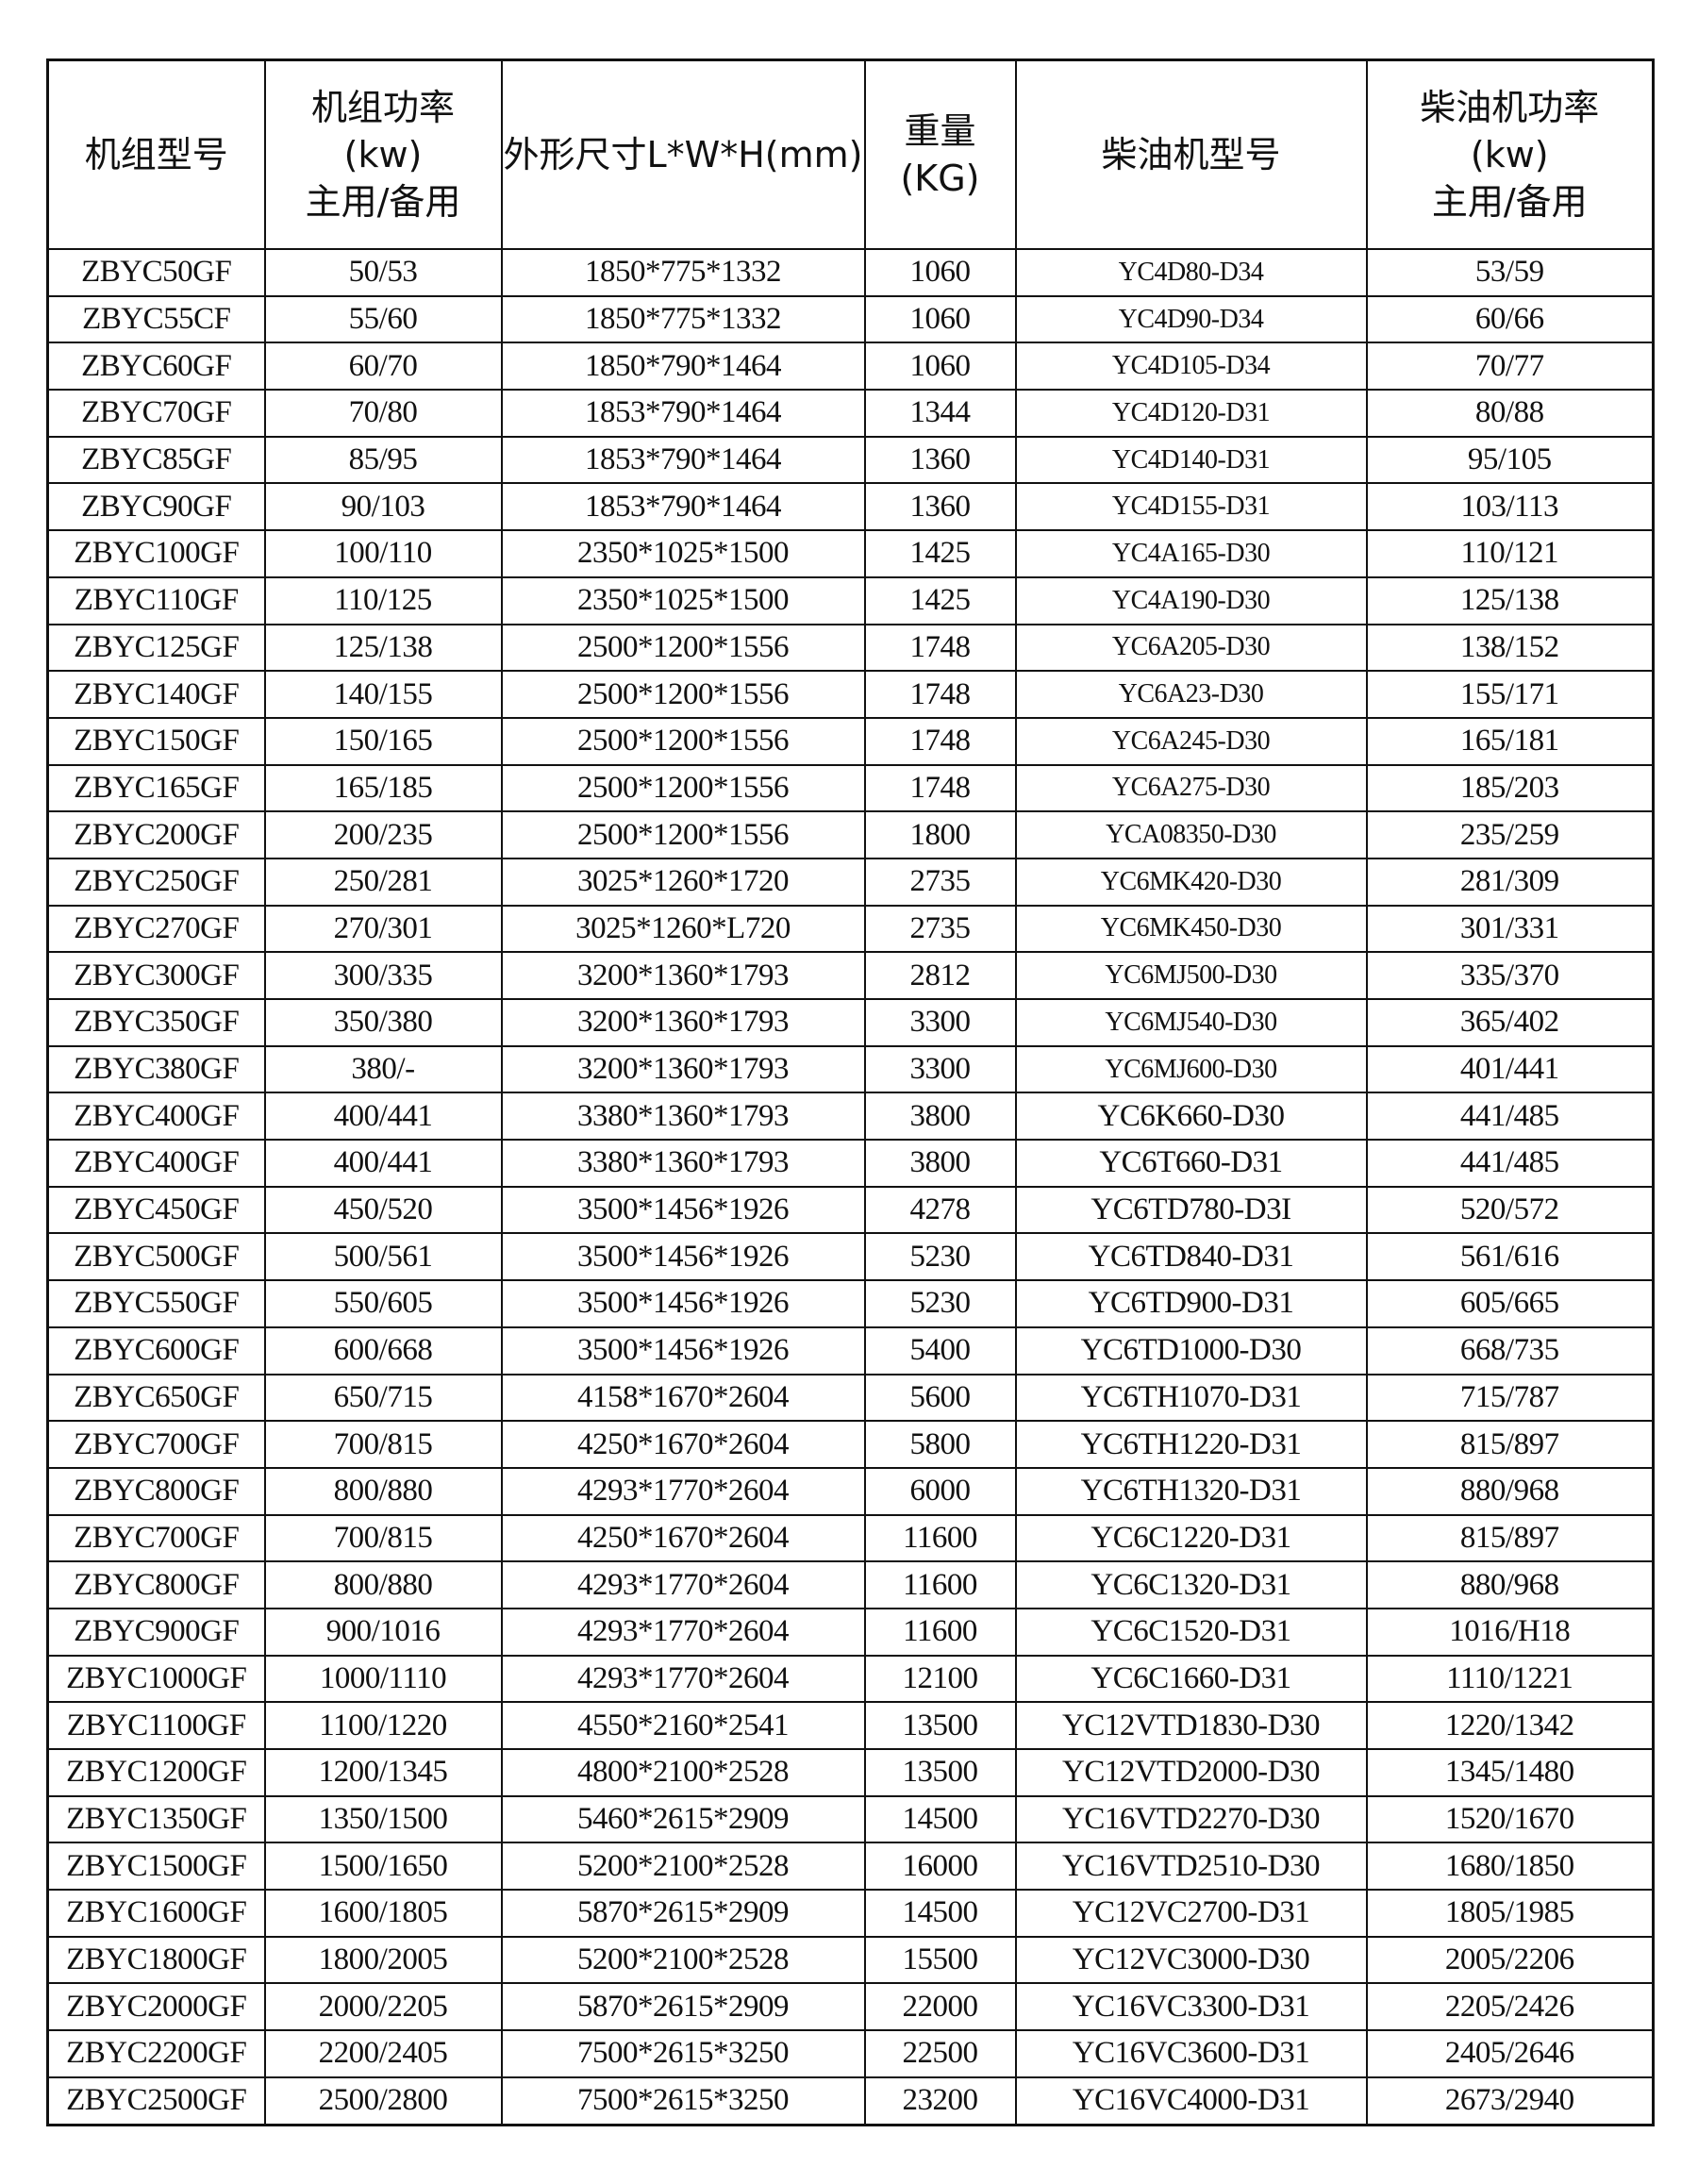 Image resolution: width=1698 pixels, height=2184 pixels. Describe the element at coordinates (683, 1725) in the screenshot. I see `cell-dimensions: 4550*2160*2541` at that location.